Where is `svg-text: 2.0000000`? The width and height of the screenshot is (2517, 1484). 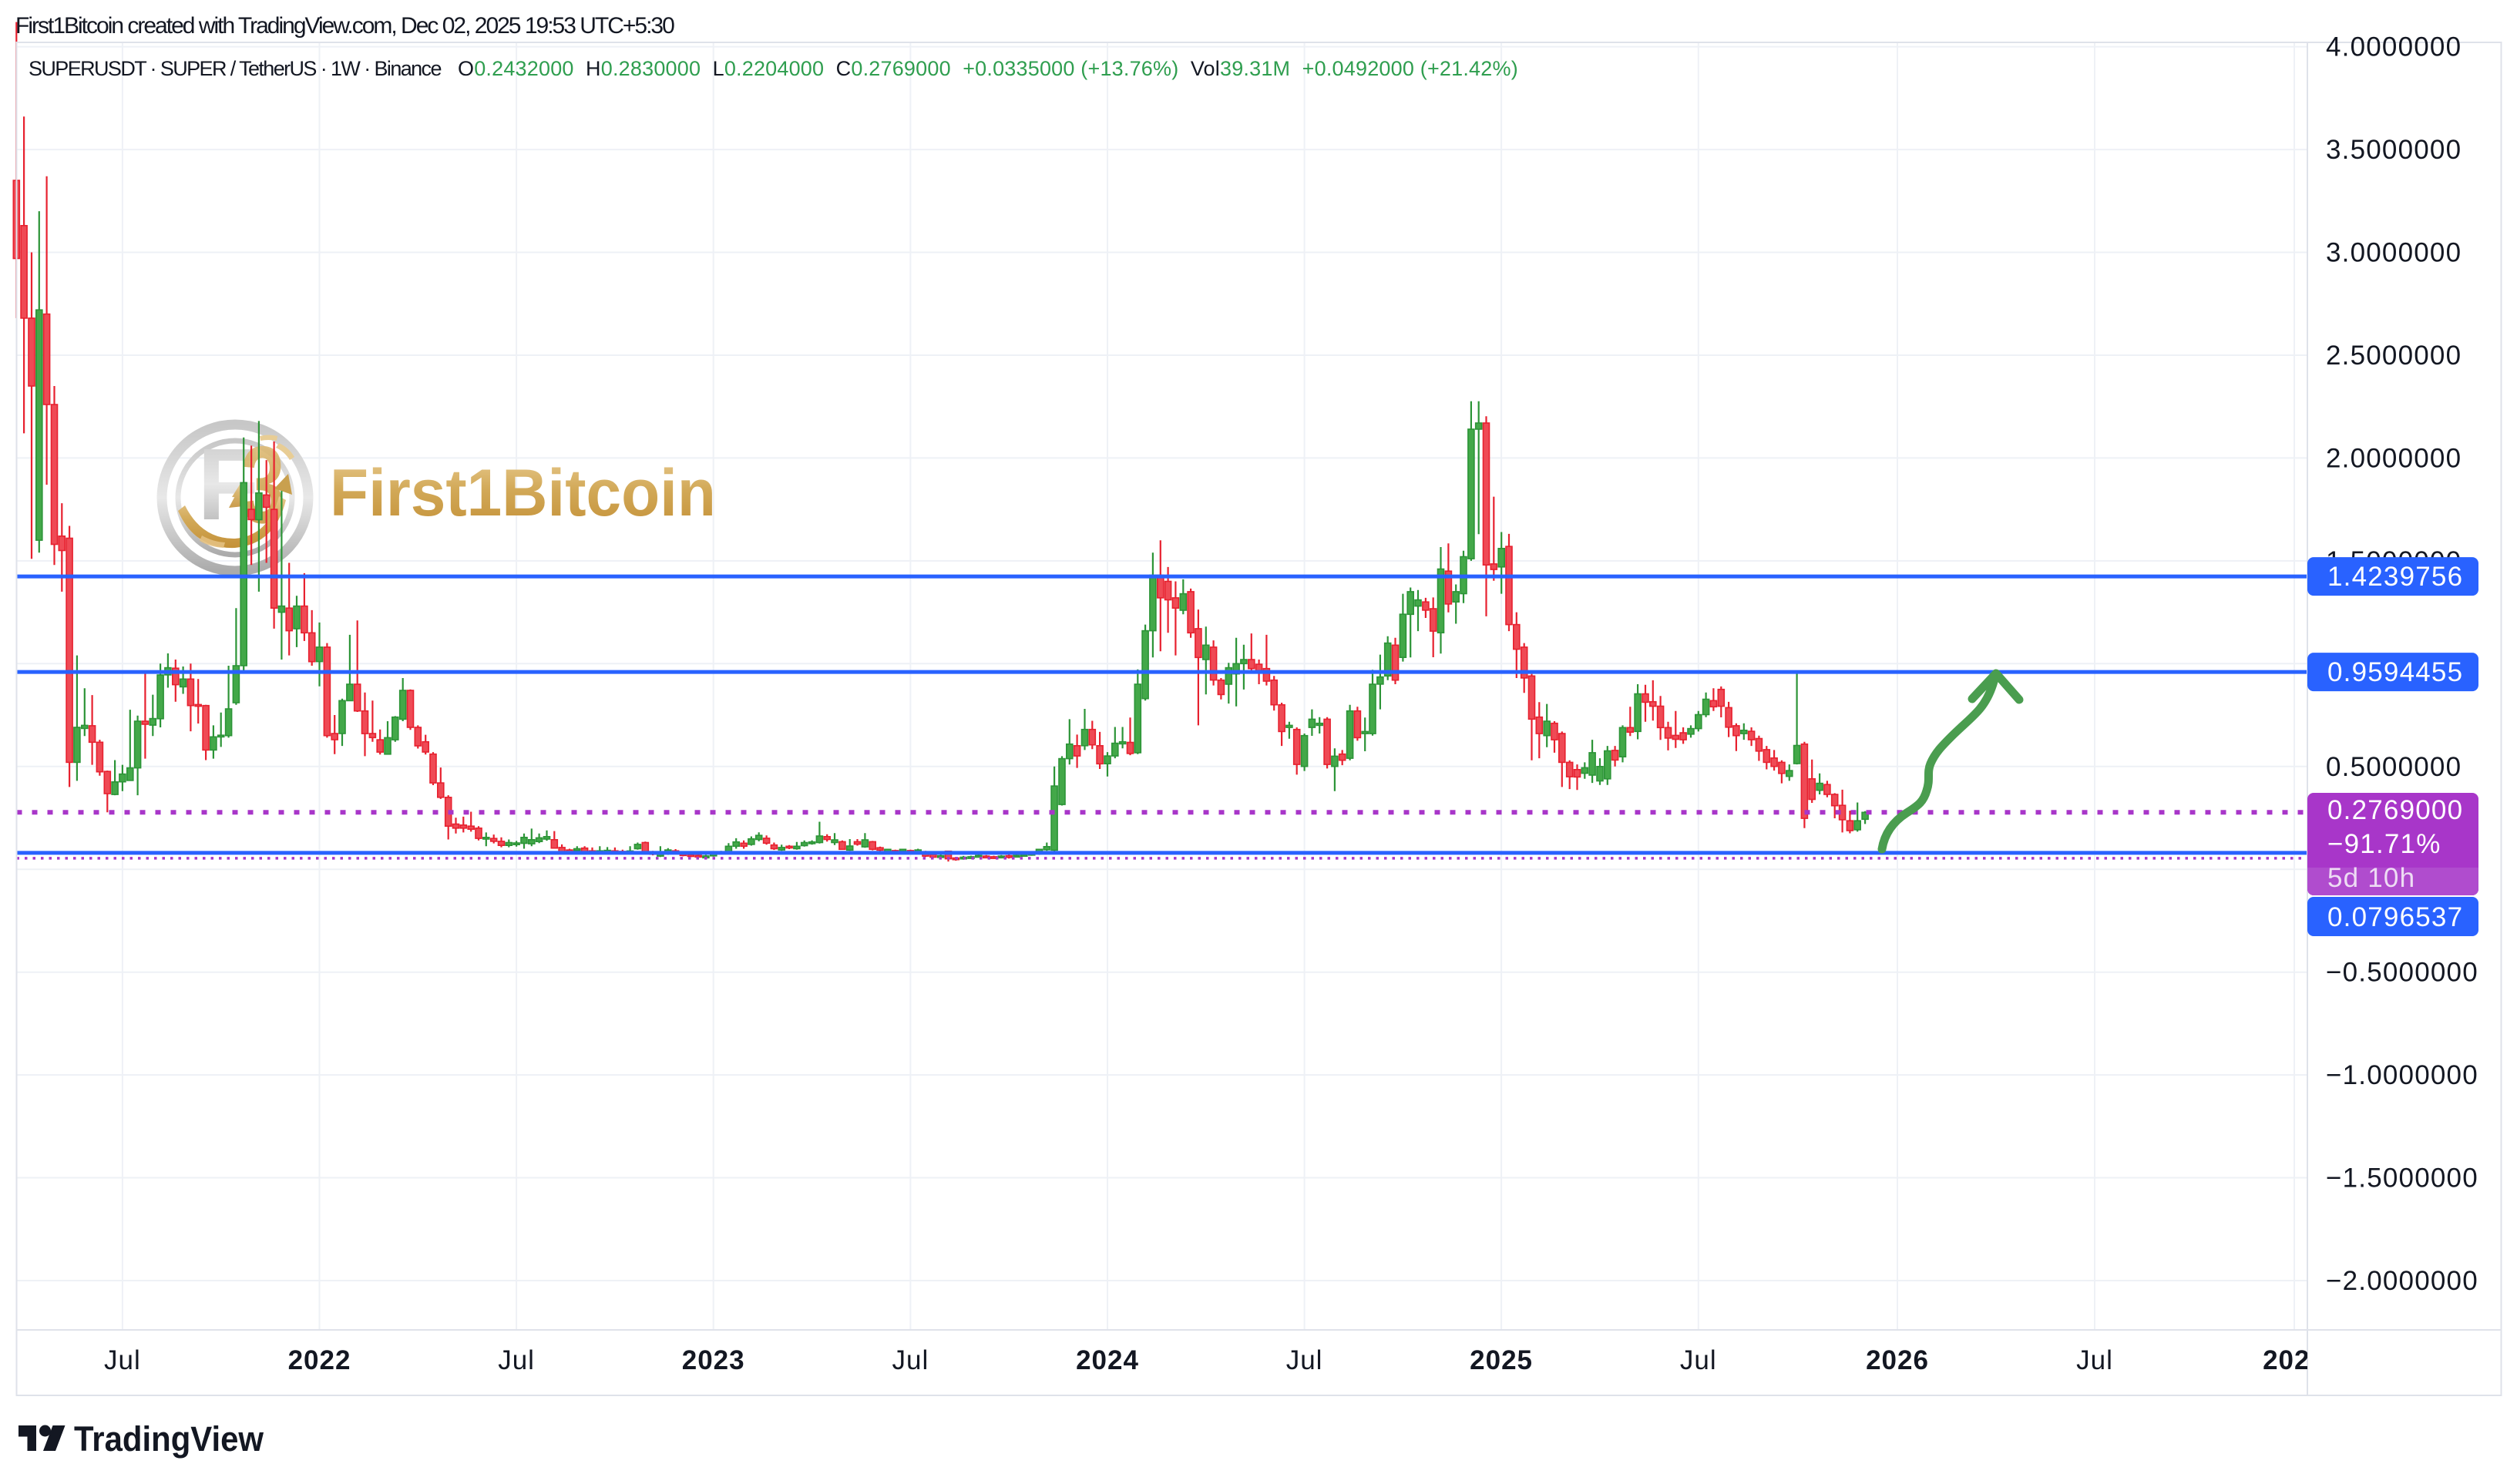
svg-text: 2.0000000 is located at coordinates (2394, 458).